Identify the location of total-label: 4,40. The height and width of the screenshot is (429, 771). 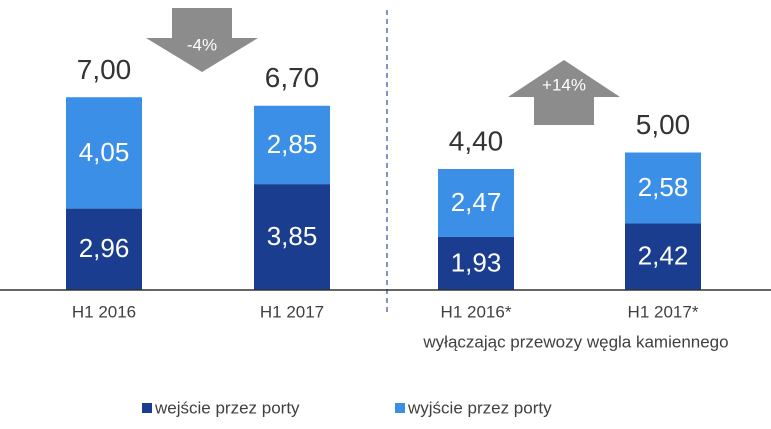
(476, 140).